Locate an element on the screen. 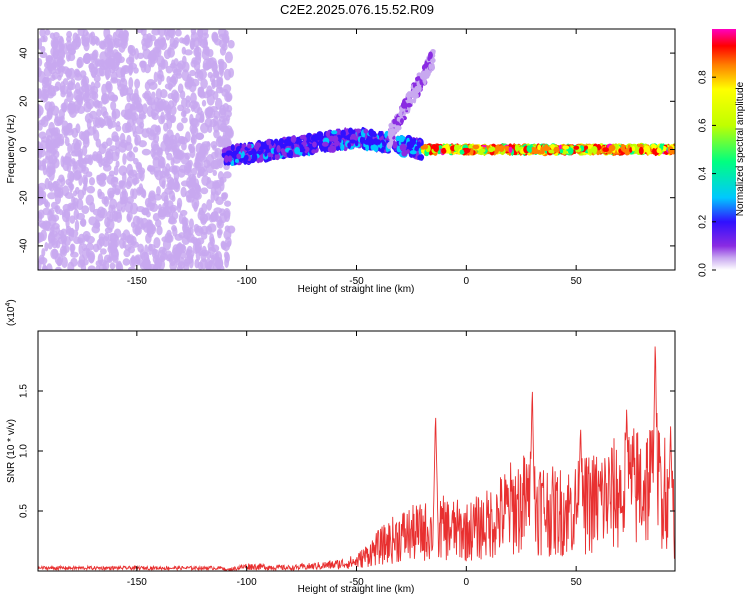 The width and height of the screenshot is (750, 600). colorbar-label: Normalized spectral amplitude is located at coordinates (740, 148).